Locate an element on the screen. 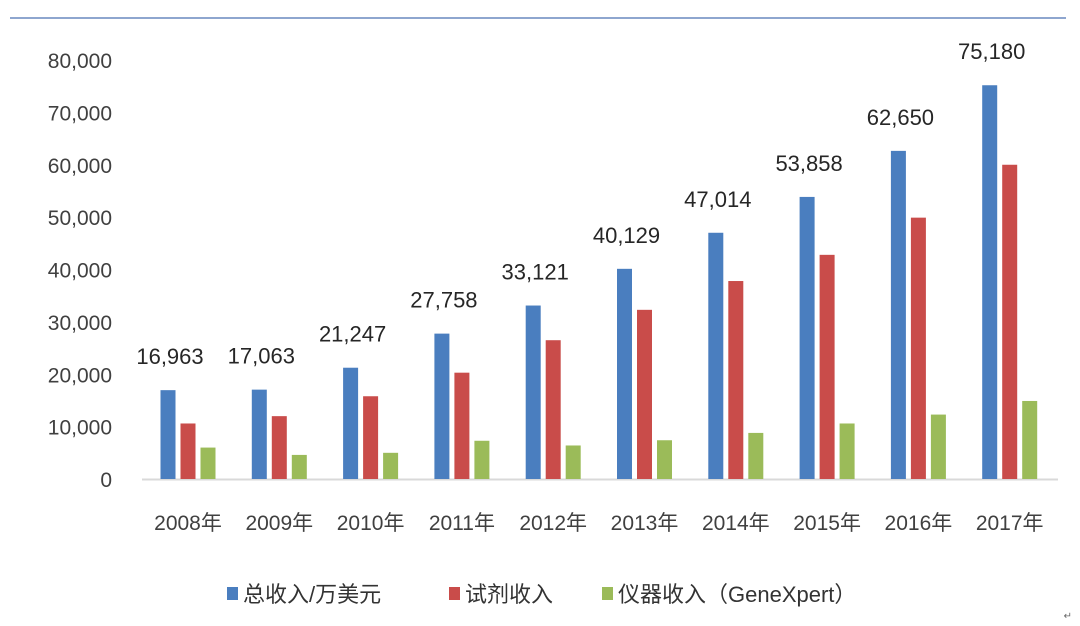 The height and width of the screenshot is (626, 1080). x-tick-label: 2015年 is located at coordinates (827, 523).